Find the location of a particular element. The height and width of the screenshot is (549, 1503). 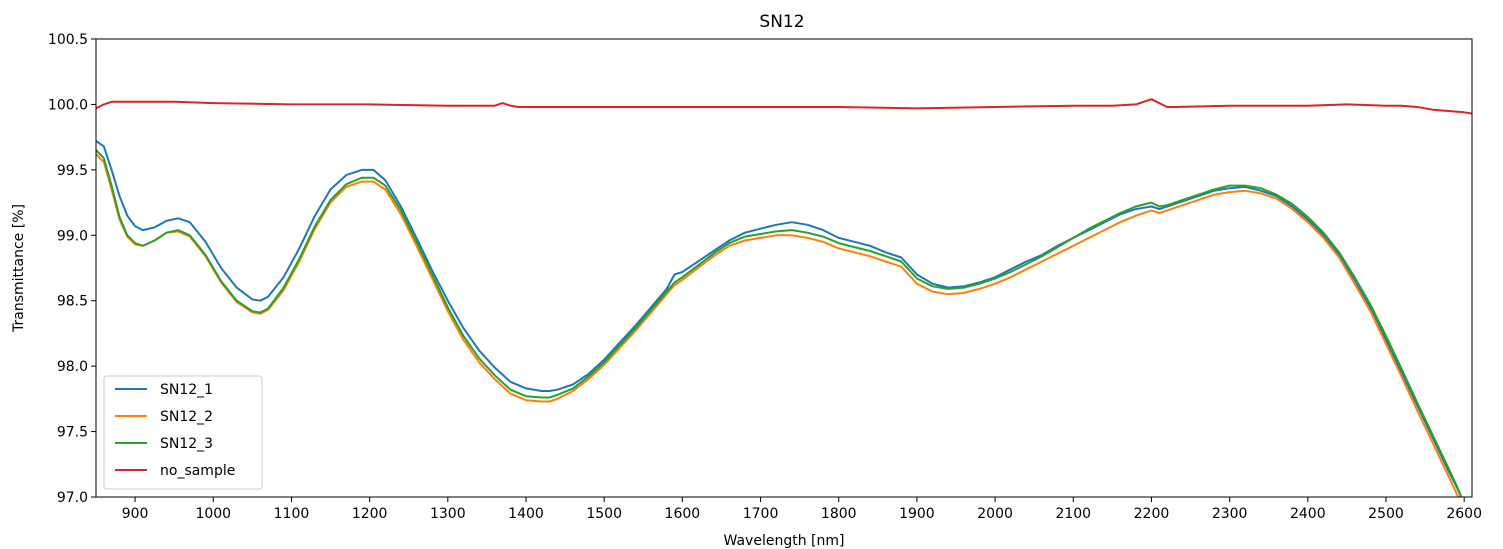

x-axis-label: Wavelength [nm] is located at coordinates (784, 541).